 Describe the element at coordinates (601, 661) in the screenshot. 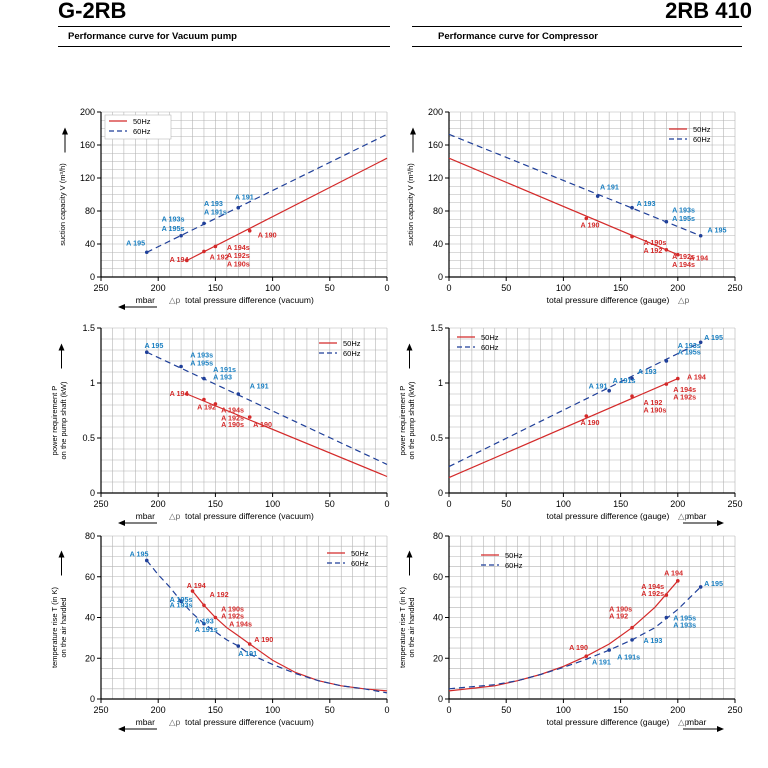

I see `point-label: A 191` at that location.